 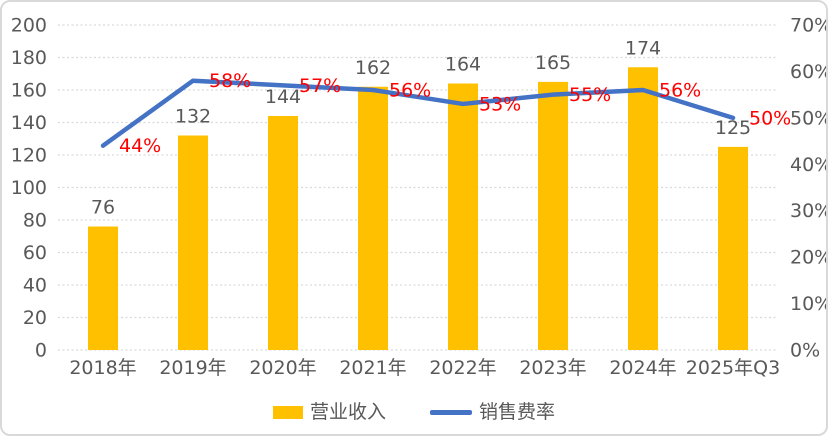 I want to click on left-axis-tick-label: 180, so click(x=29, y=58).